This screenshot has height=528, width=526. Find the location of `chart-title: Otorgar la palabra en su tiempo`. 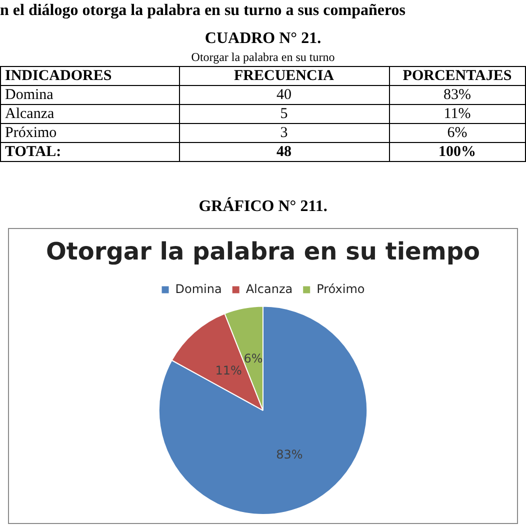

chart-title: Otorgar la palabra en su tiempo is located at coordinates (263, 252).